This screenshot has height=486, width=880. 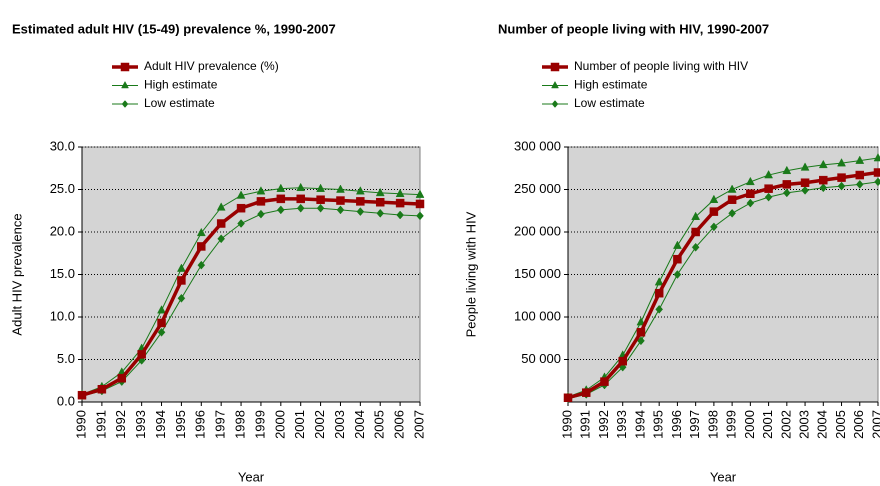 What do you see at coordinates (62, 273) in the screenshot?
I see `y-tick-label: 15.0` at bounding box center [62, 273].